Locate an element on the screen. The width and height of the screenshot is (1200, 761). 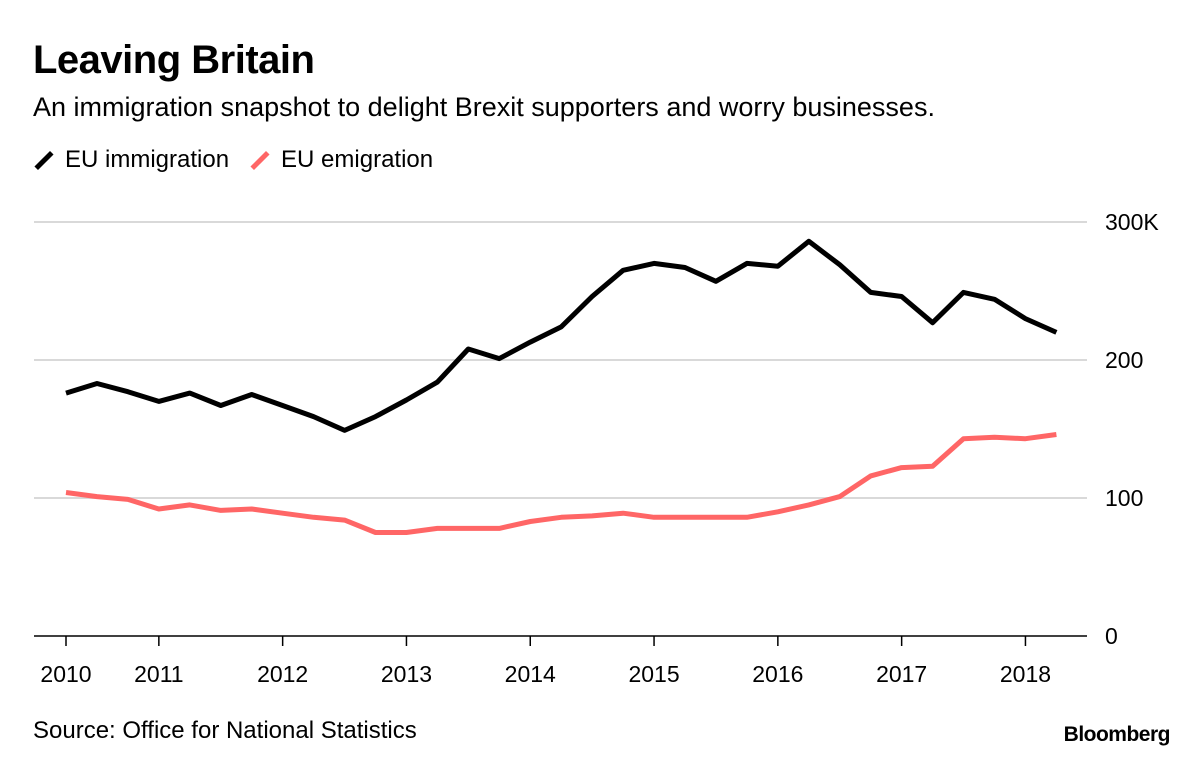
bloomberg-logo: Bloomberg is located at coordinates (1117, 734).